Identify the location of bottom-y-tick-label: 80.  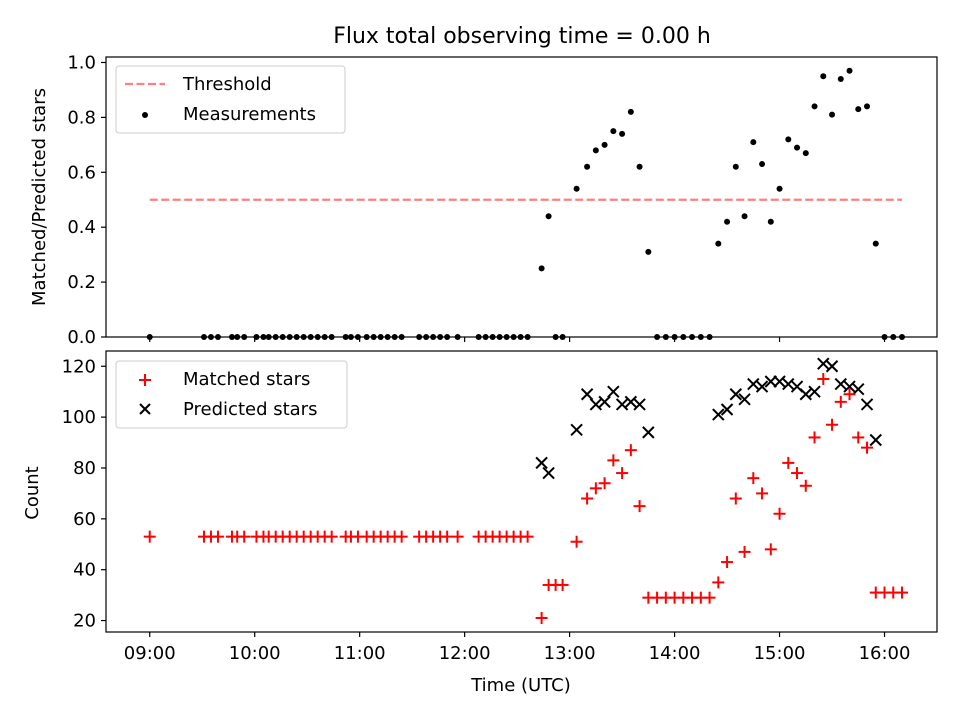
(84, 468).